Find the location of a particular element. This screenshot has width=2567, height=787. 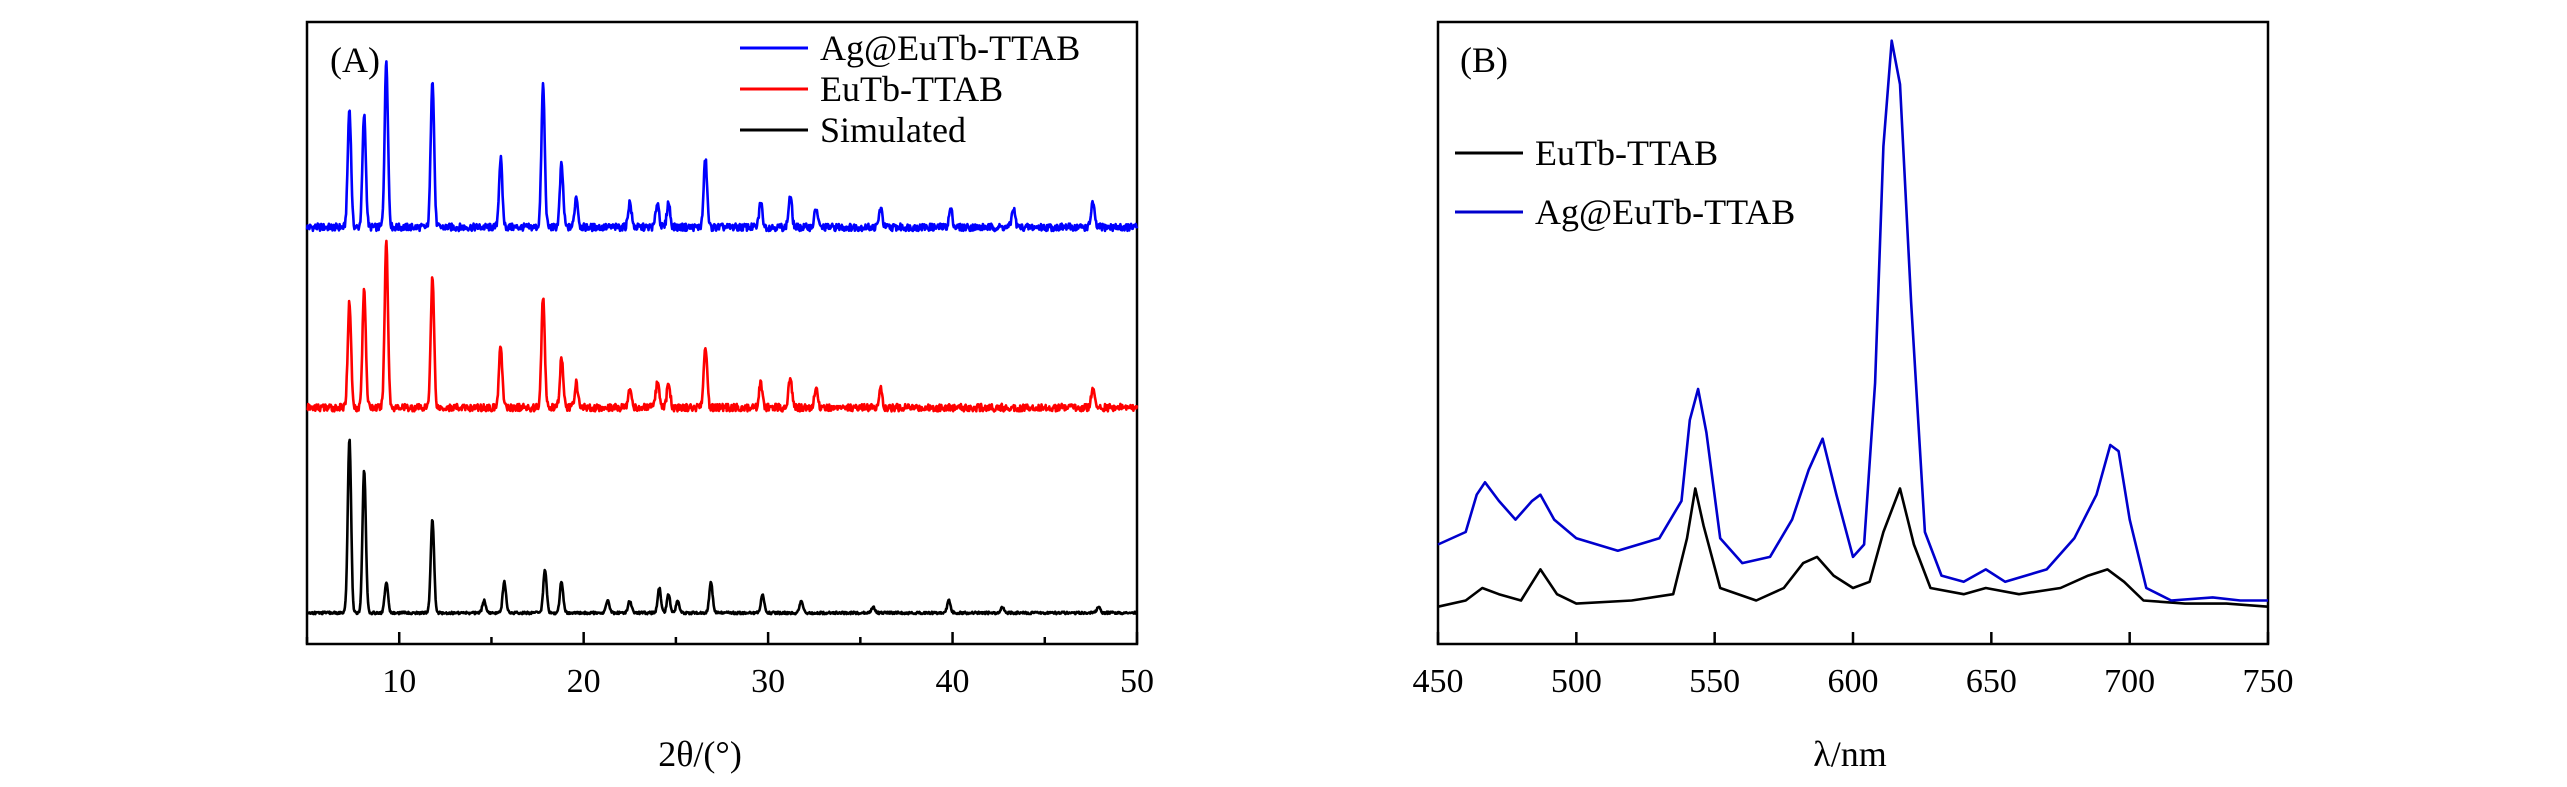

panel-a-legend-label: Ag@EuTb-TTAB is located at coordinates (950, 48).